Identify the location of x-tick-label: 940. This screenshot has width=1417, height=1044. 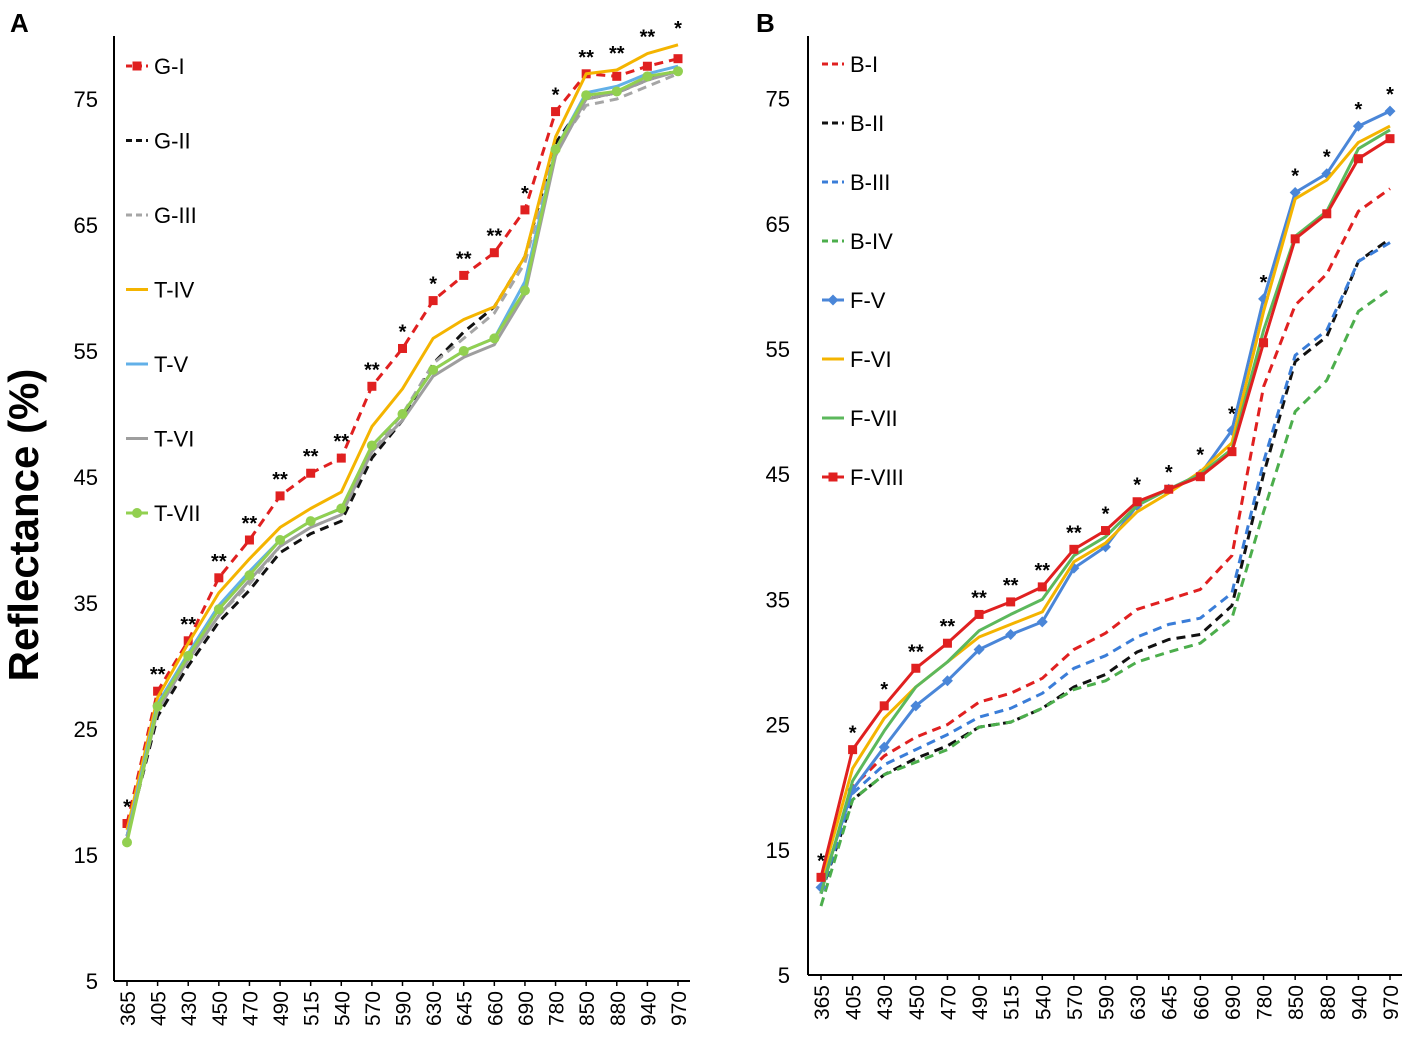
(648, 1008).